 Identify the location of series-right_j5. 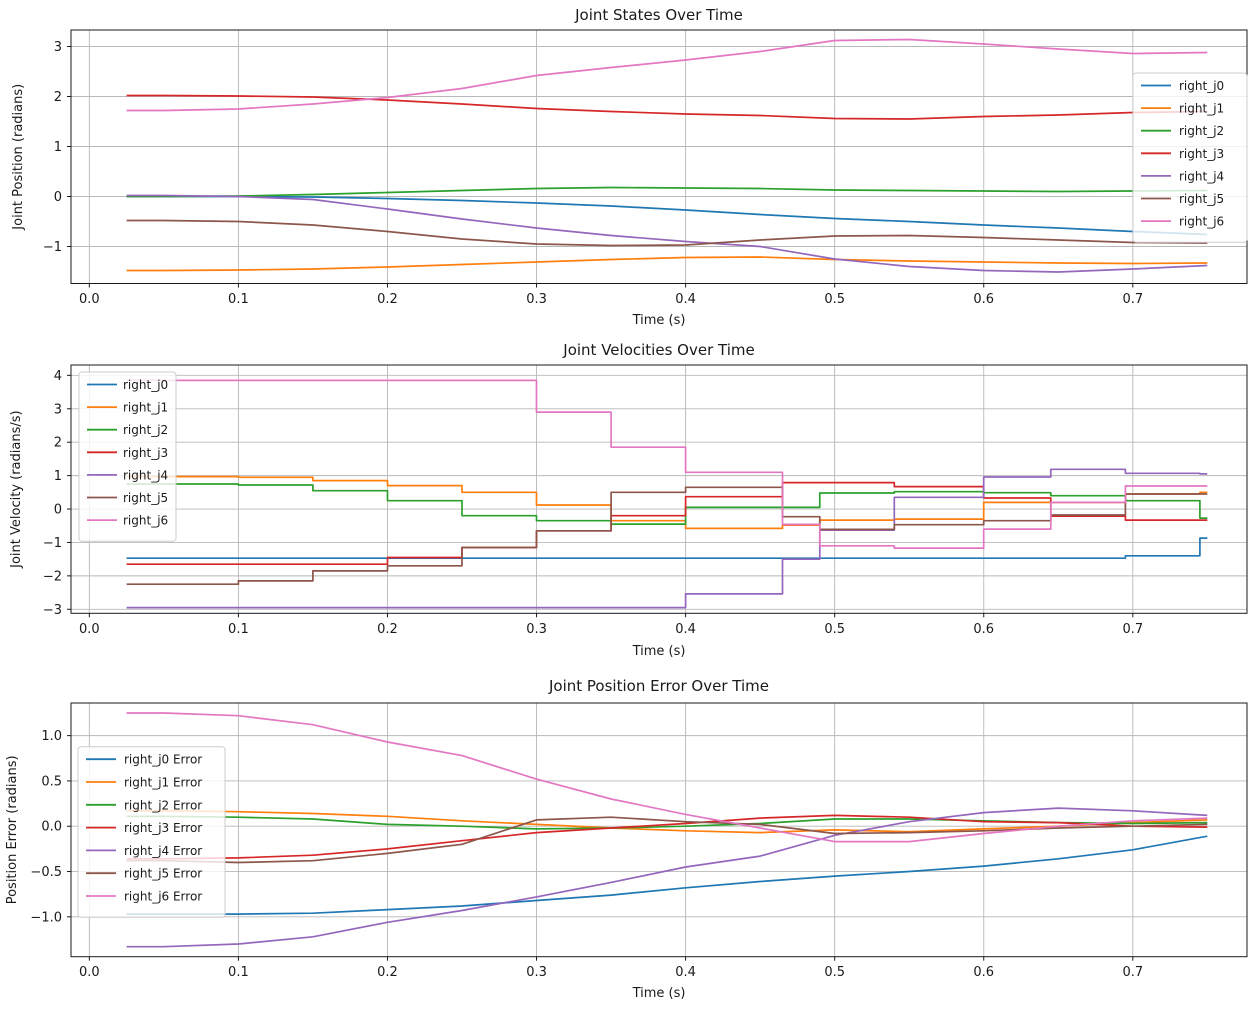
(667, 233).